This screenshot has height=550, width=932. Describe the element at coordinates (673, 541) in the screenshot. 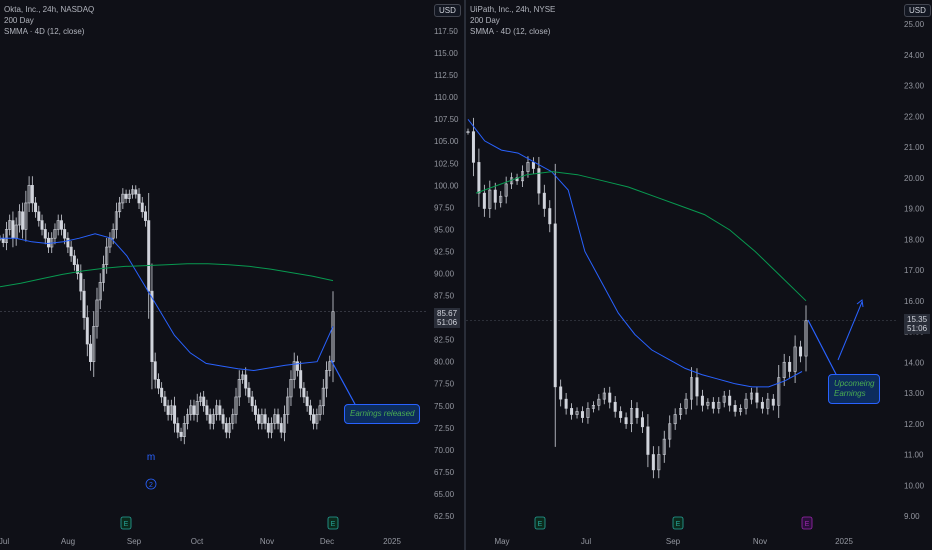

I see `uipath-x-tick-2: Sep` at that location.